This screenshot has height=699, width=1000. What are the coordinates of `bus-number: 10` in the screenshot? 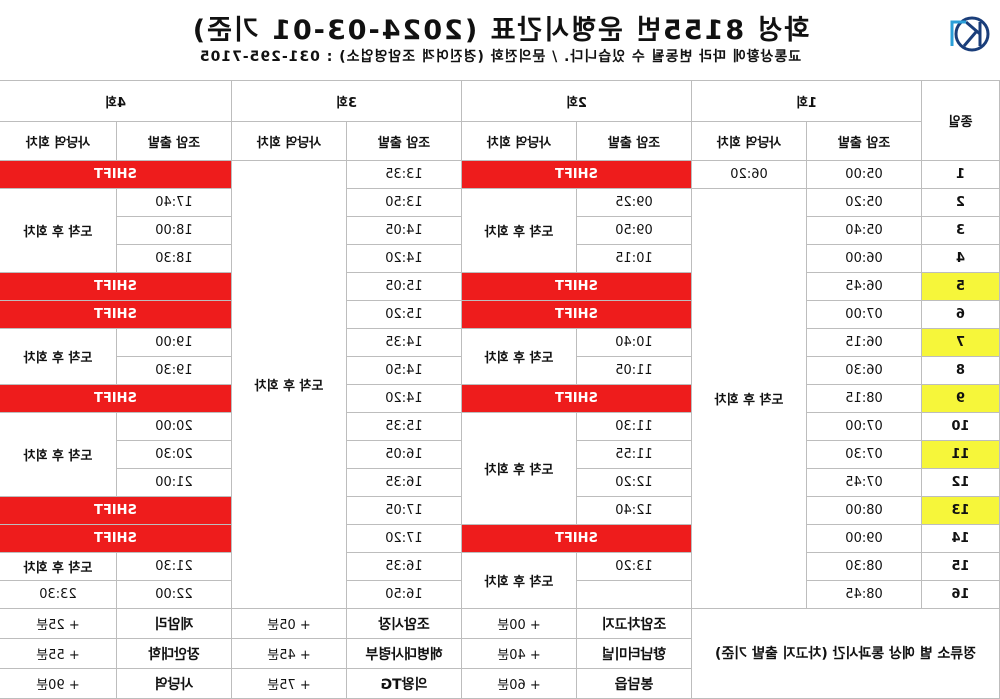 It's located at (960, 426).